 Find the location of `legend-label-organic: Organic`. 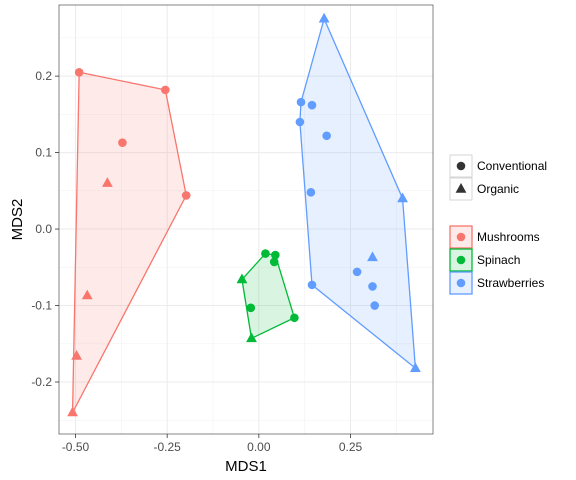

legend-label-organic: Organic is located at coordinates (498, 189).